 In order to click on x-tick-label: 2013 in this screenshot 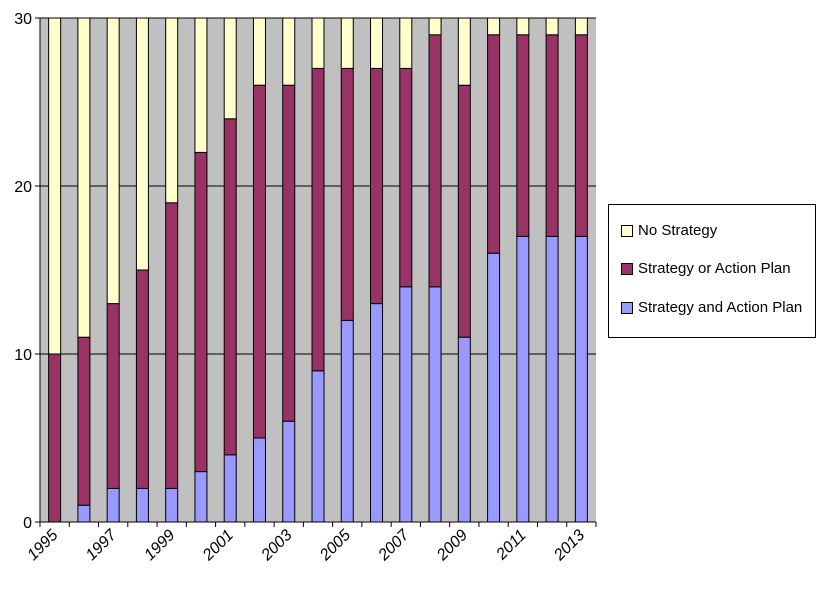, I will do `click(569, 546)`.